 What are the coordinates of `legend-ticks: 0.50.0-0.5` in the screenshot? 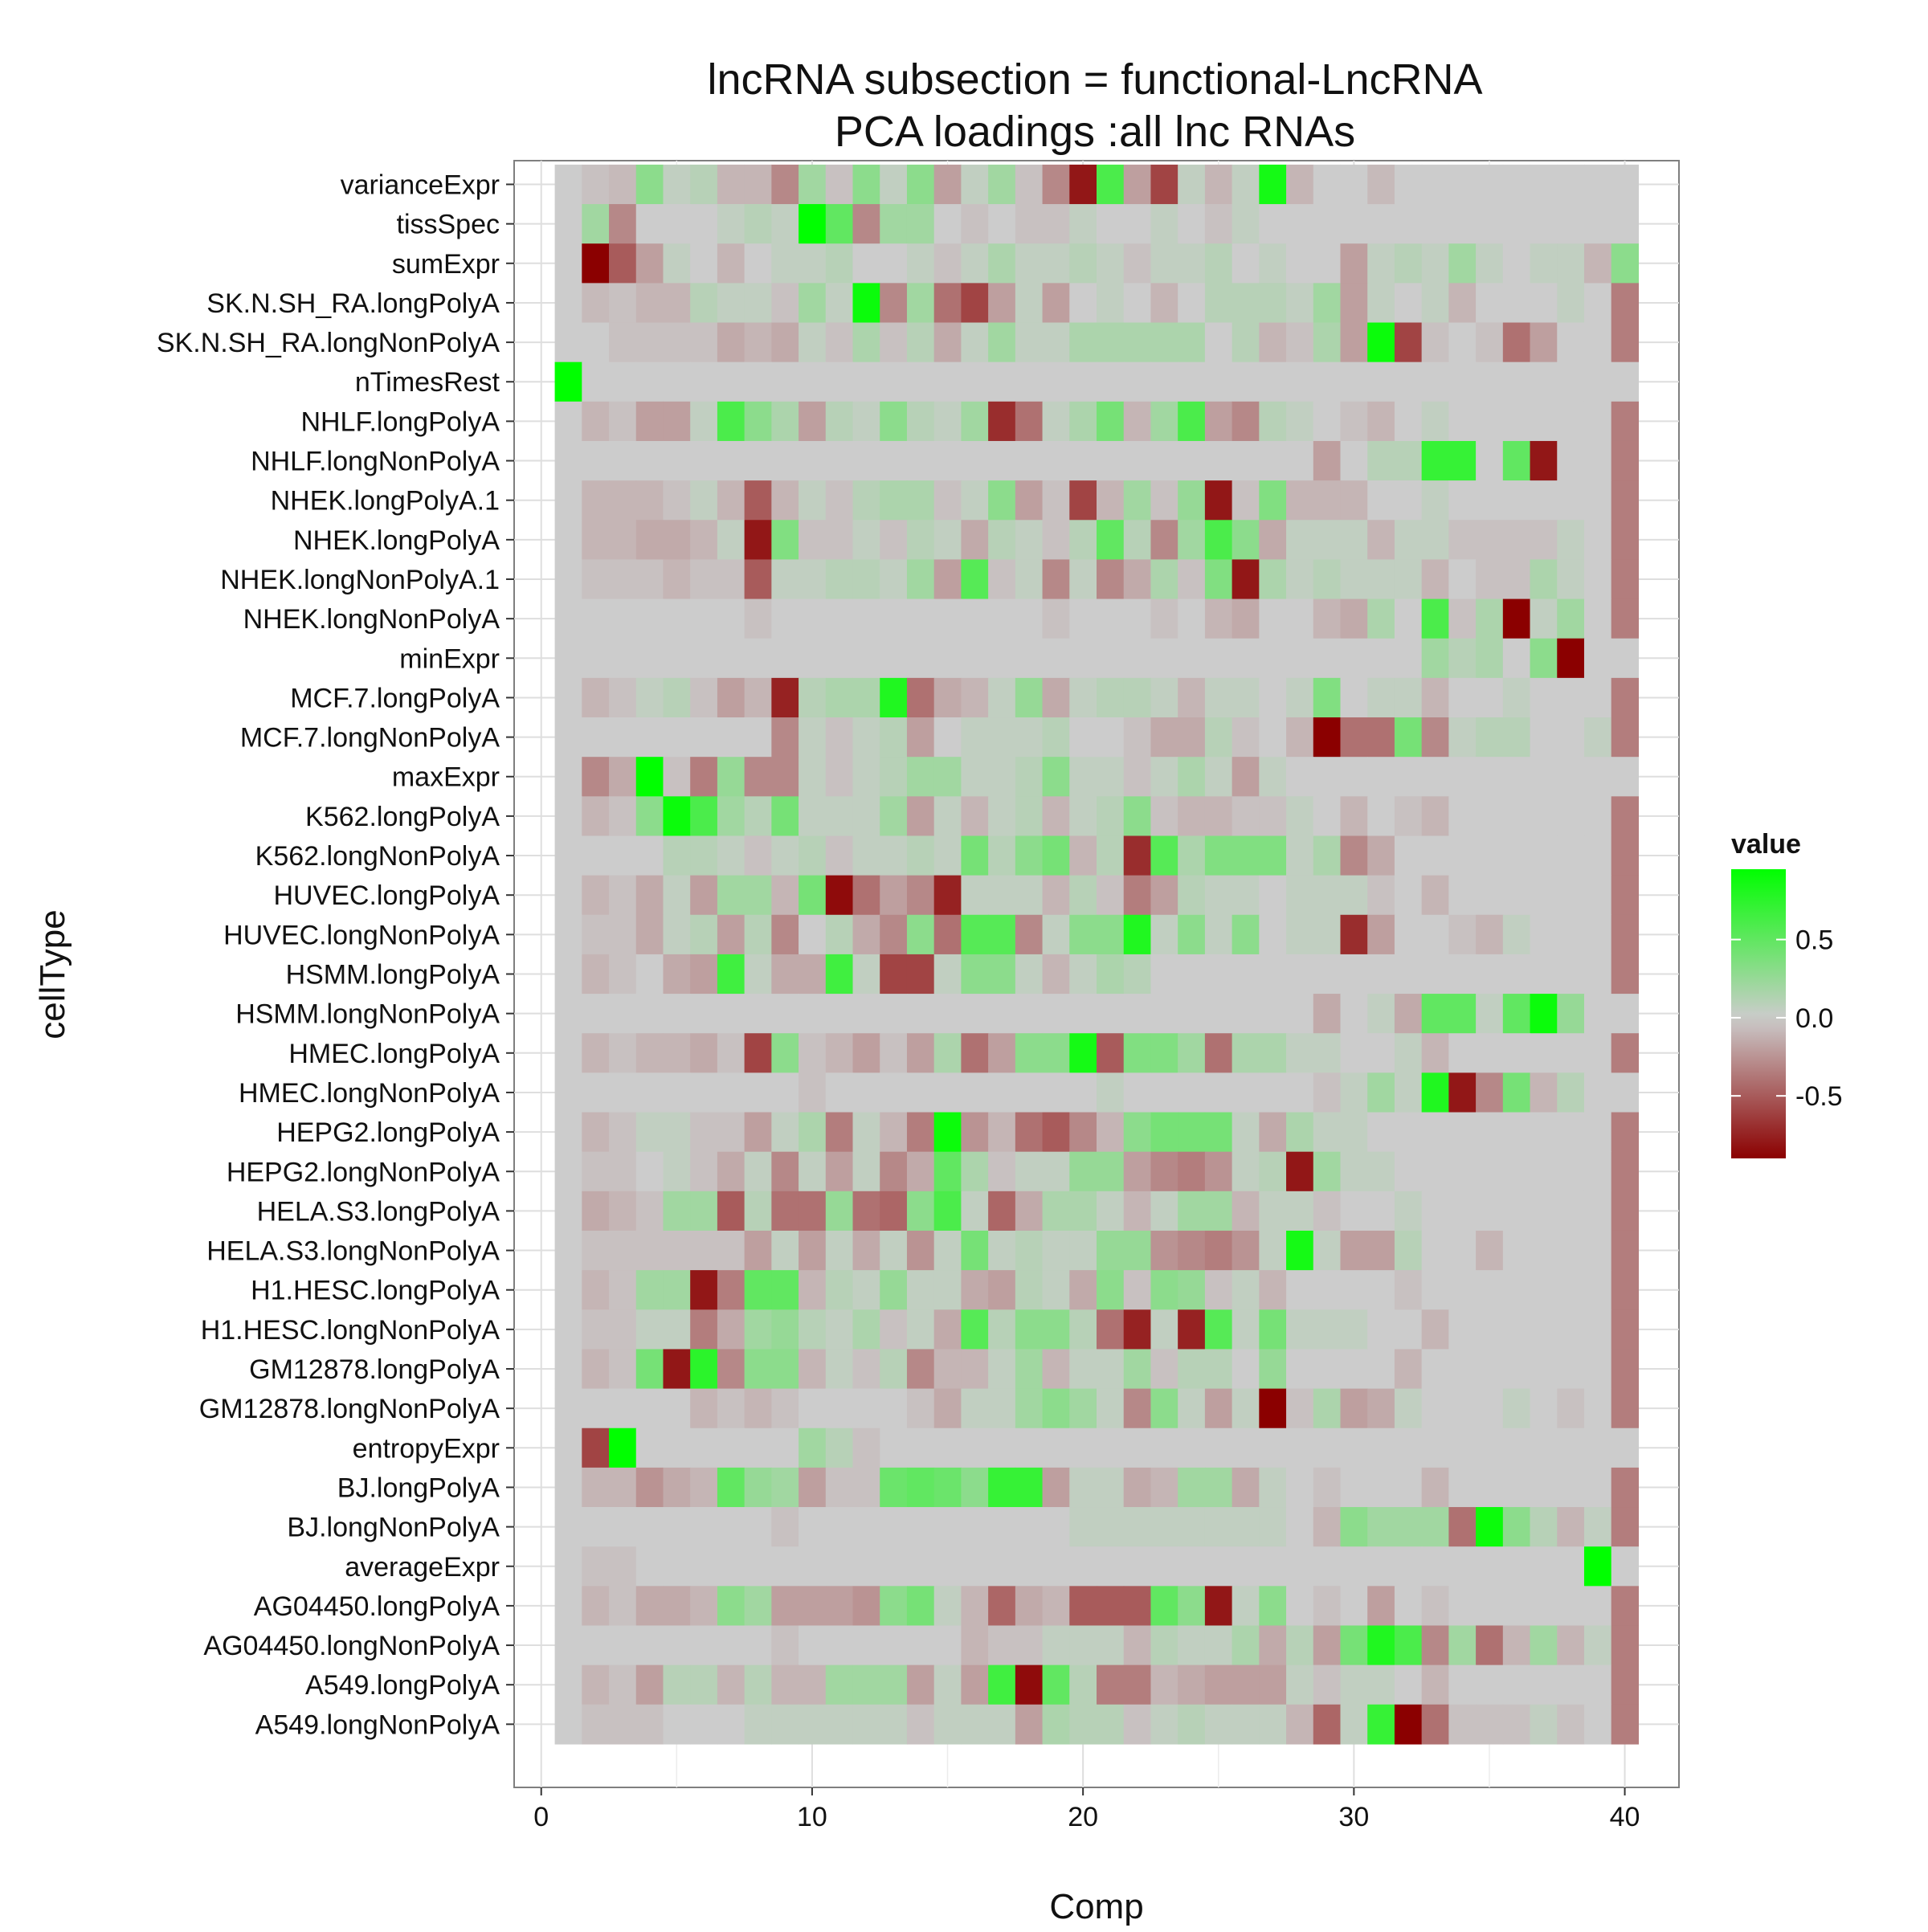 It's located at (1787, 1019).